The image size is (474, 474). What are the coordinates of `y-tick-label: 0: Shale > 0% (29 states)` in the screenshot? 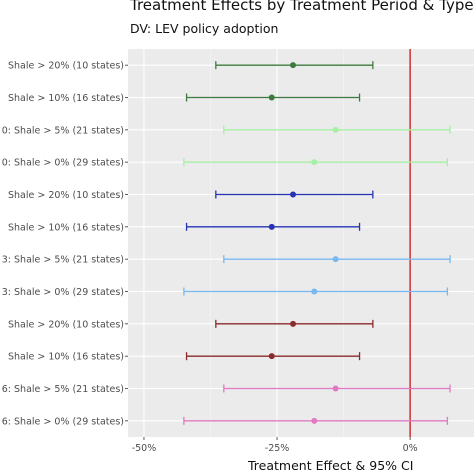 It's located at (63, 163).